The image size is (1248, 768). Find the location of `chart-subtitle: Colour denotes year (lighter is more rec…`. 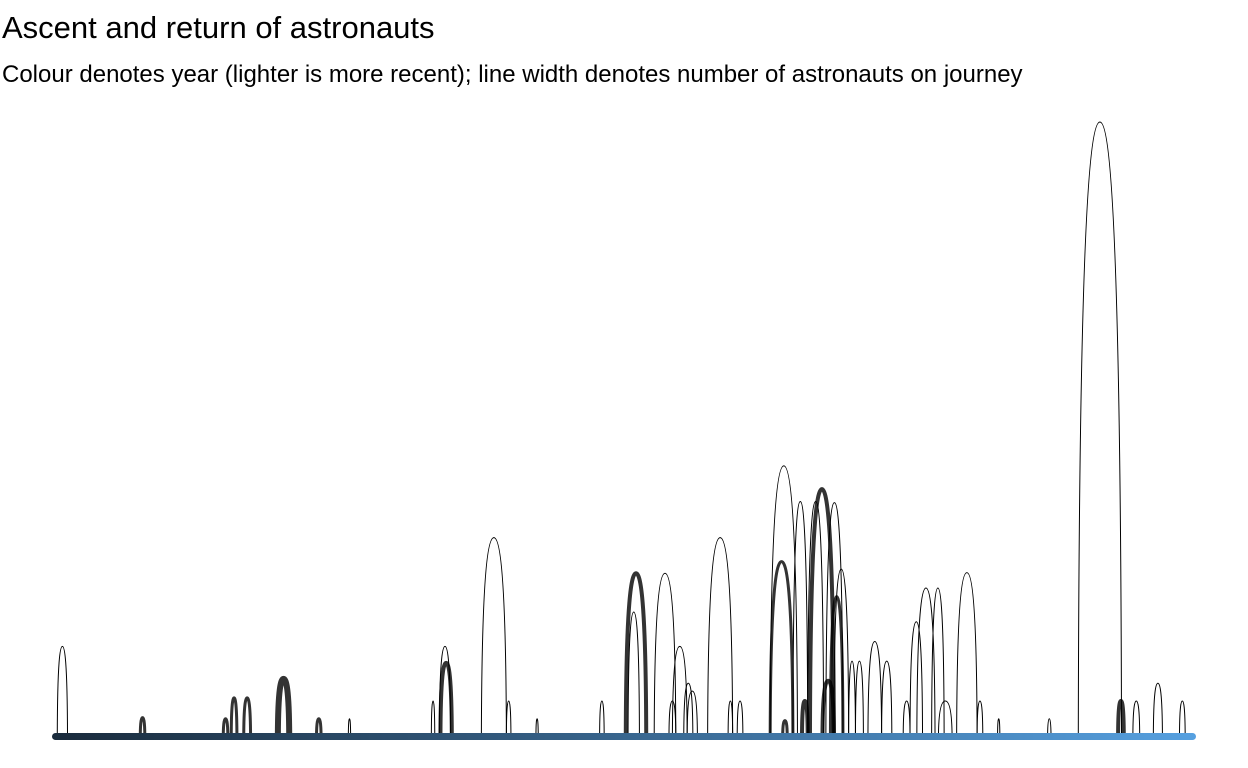

chart-subtitle: Colour denotes year (lighter is more rec… is located at coordinates (512, 74).